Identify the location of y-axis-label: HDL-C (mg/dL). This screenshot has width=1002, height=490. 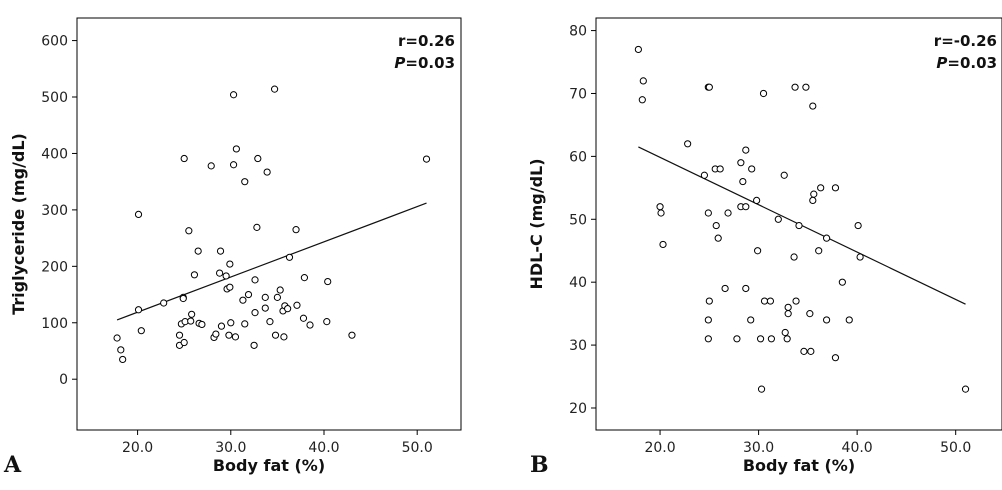
(536, 223).